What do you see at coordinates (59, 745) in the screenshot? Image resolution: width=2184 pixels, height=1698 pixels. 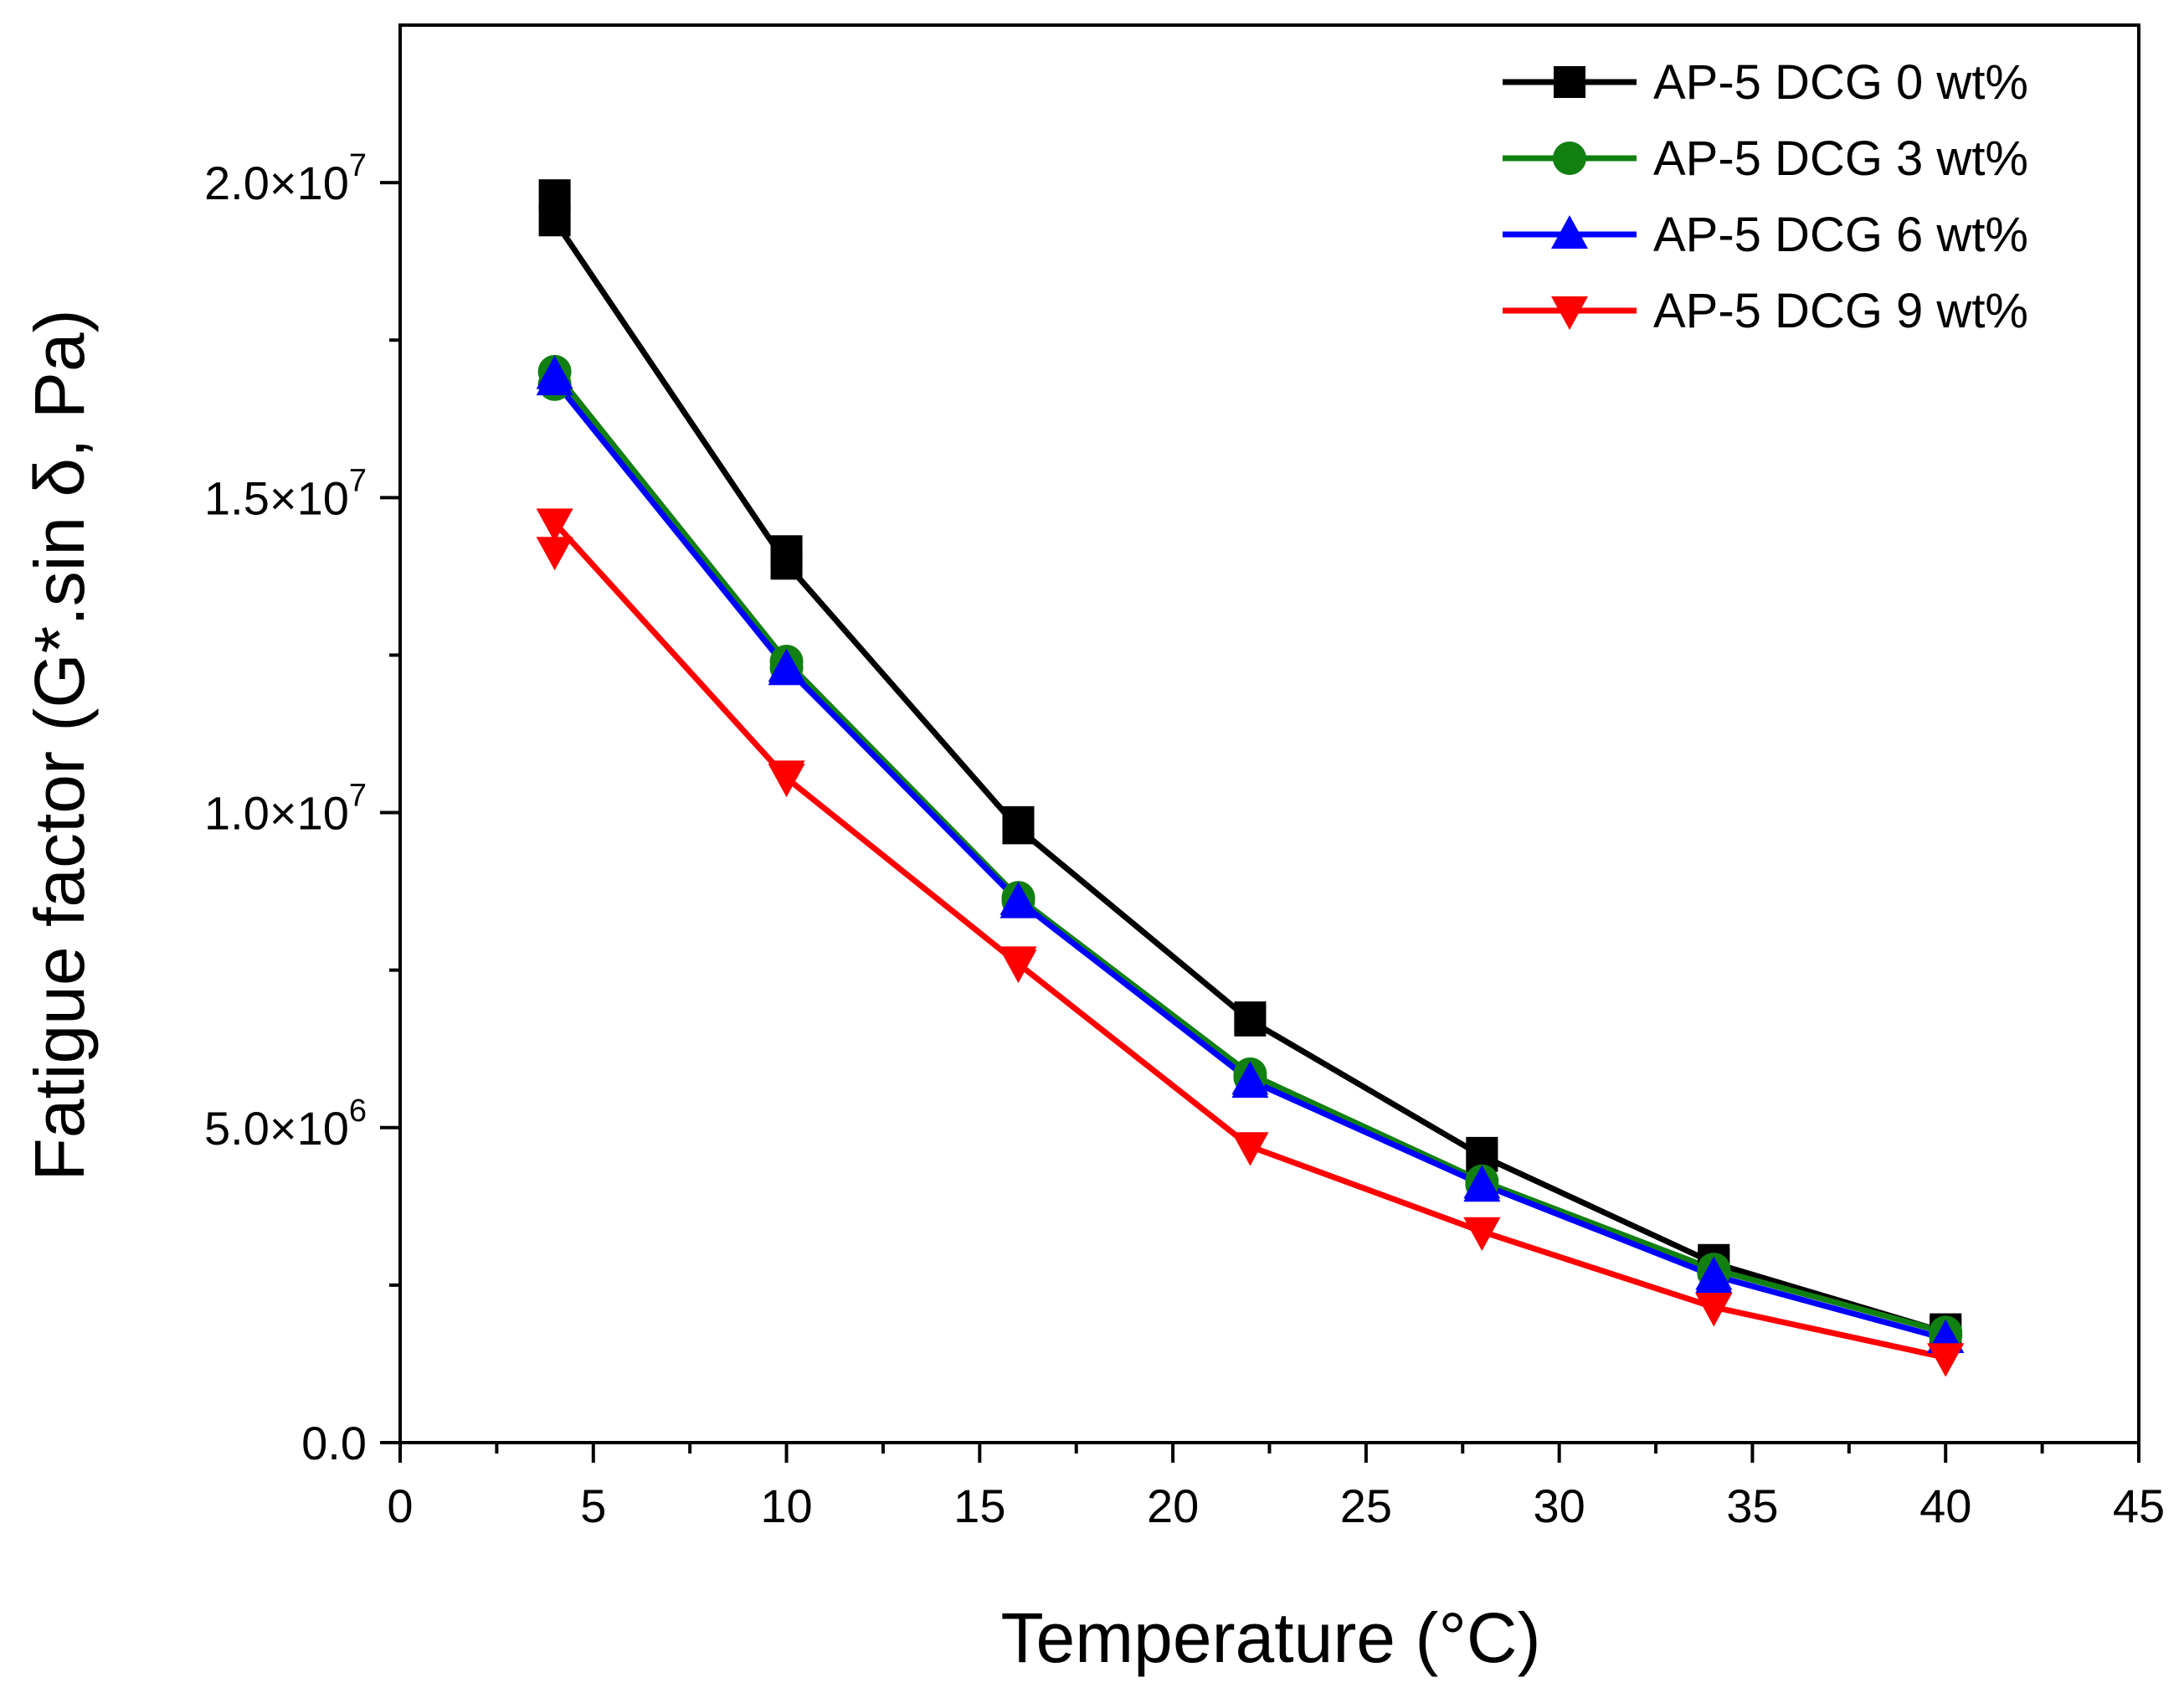 I see `y-axis-title: Fatigue factor (G*.sin δ, Pa)` at bounding box center [59, 745].